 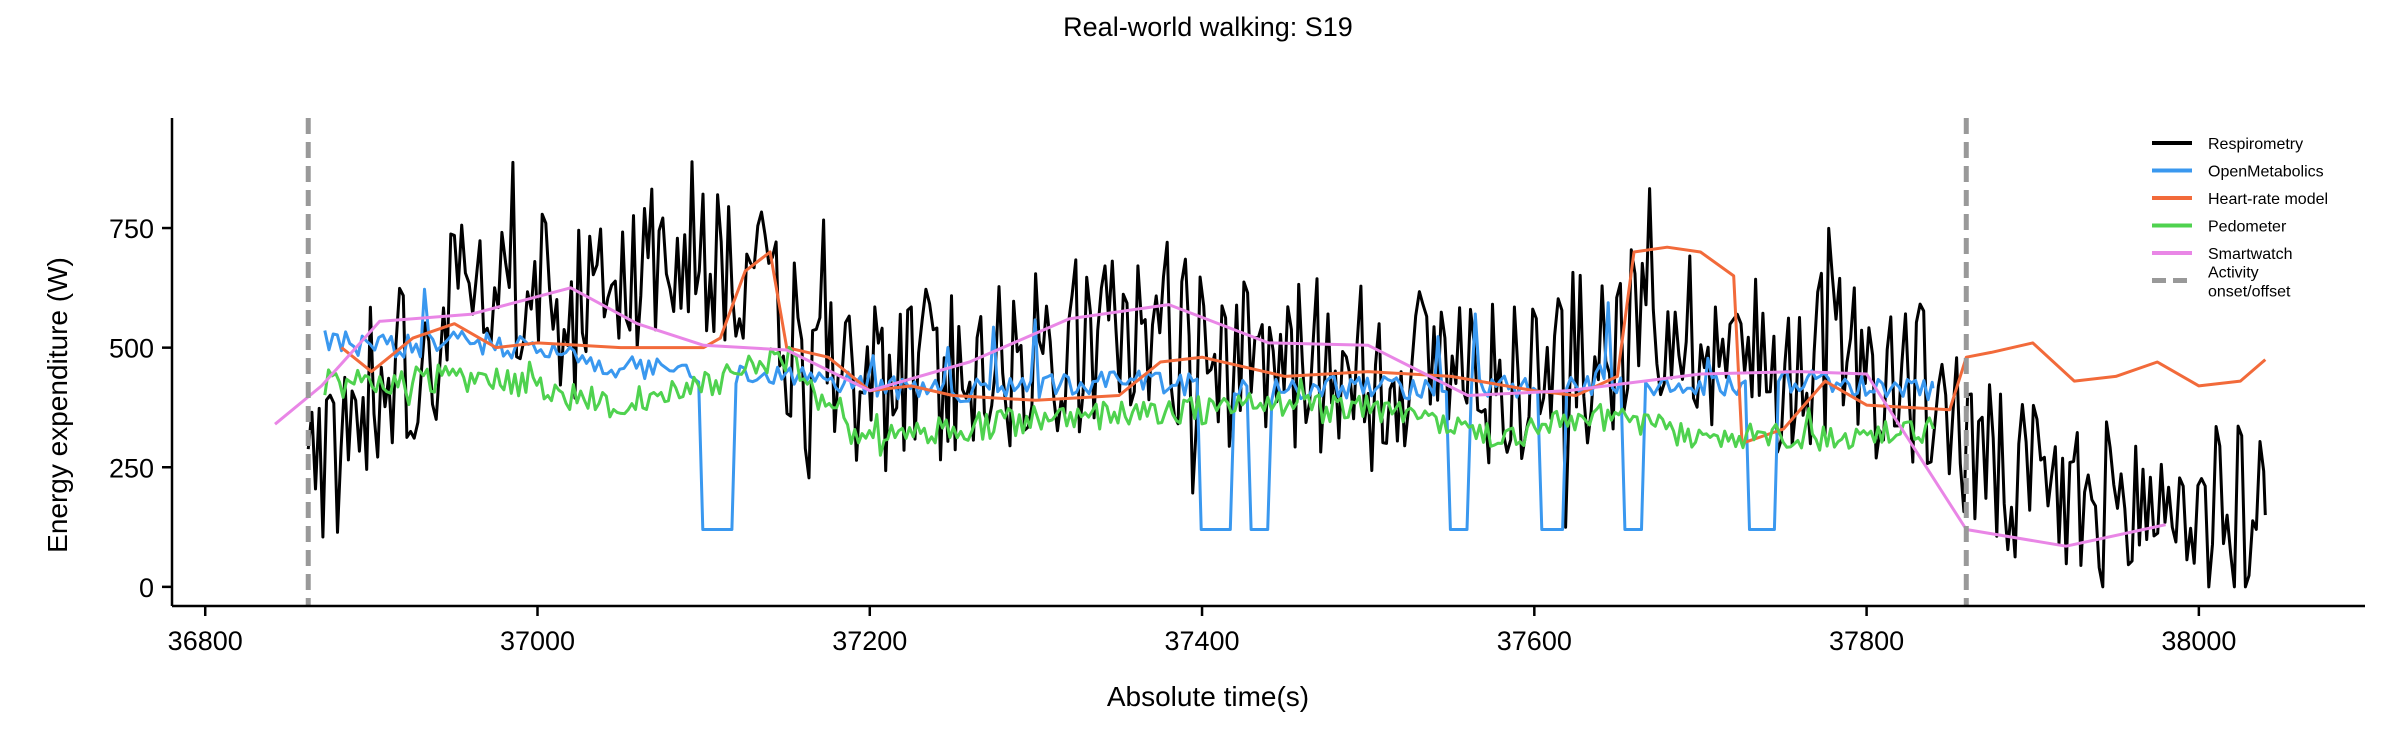 I want to click on y-tick-label-0: 0, so click(x=146, y=588).